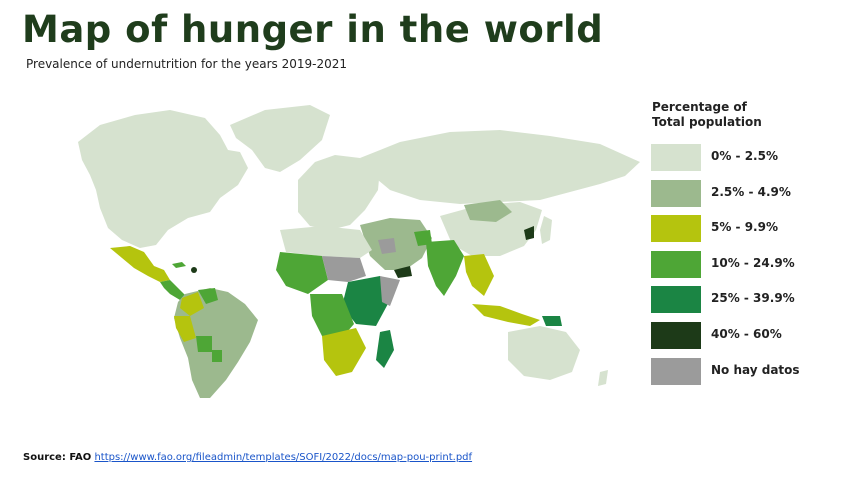 This screenshot has height=478, width=859. What do you see at coordinates (744, 227) in the screenshot?
I see `legend-label: 5% - 9.9%` at bounding box center [744, 227].